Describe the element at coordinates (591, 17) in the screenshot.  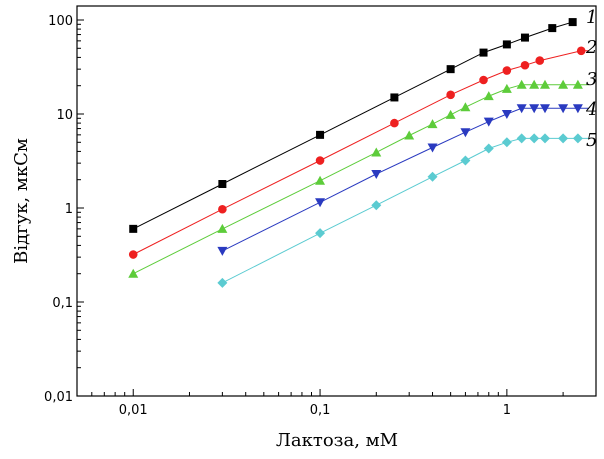
I see `series-1-label: 1` at that location.